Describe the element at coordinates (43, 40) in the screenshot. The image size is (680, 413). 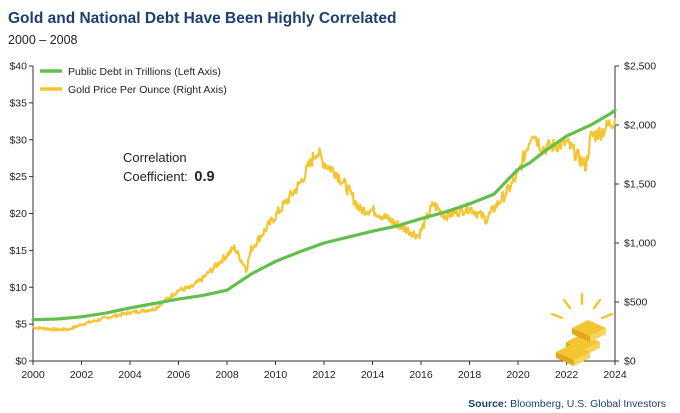
I see `chart-subtitle: 2000 – 2008` at that location.